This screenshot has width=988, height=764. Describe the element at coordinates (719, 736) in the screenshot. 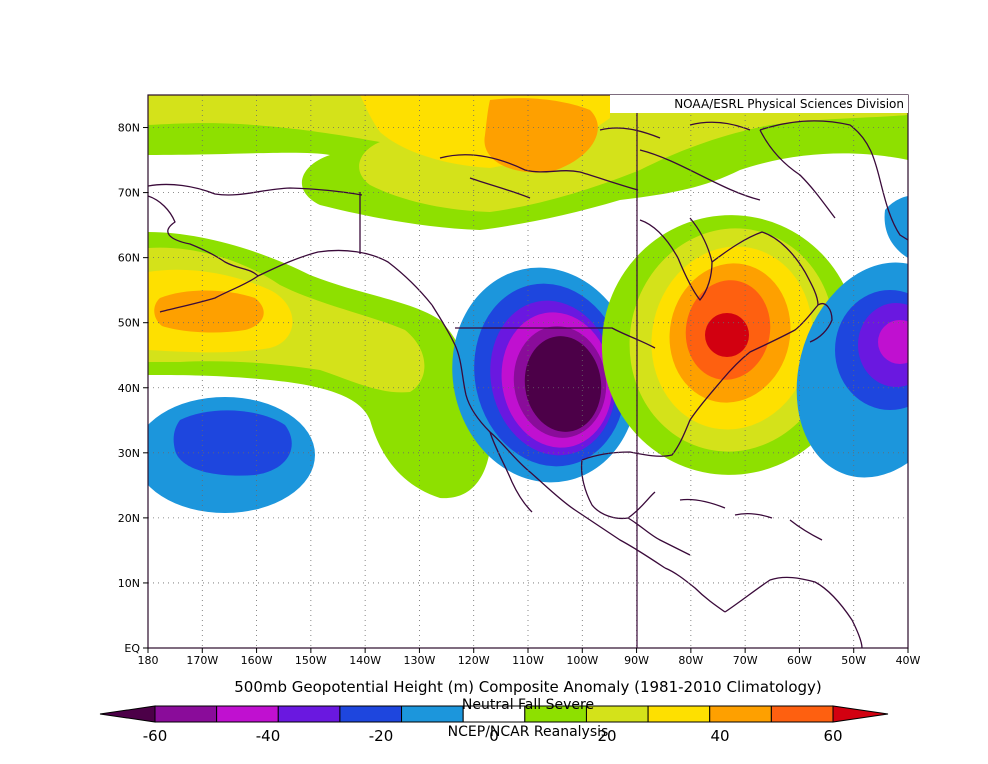

I see `colorbar-tick-label: 40` at that location.